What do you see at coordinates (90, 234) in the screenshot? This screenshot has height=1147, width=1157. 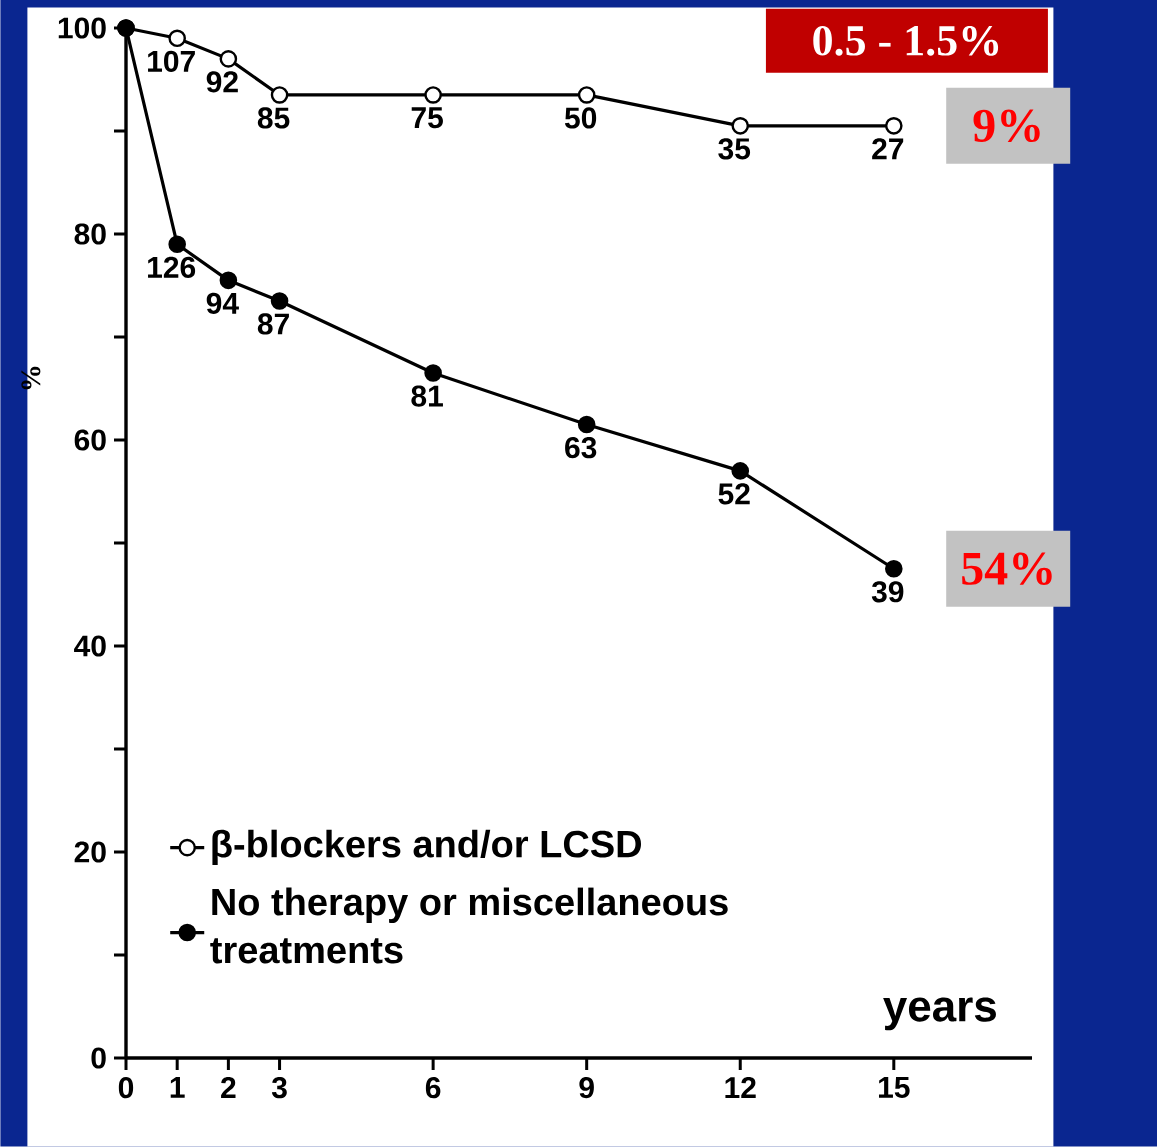 I see `y-tick-label: 80` at bounding box center [90, 234].